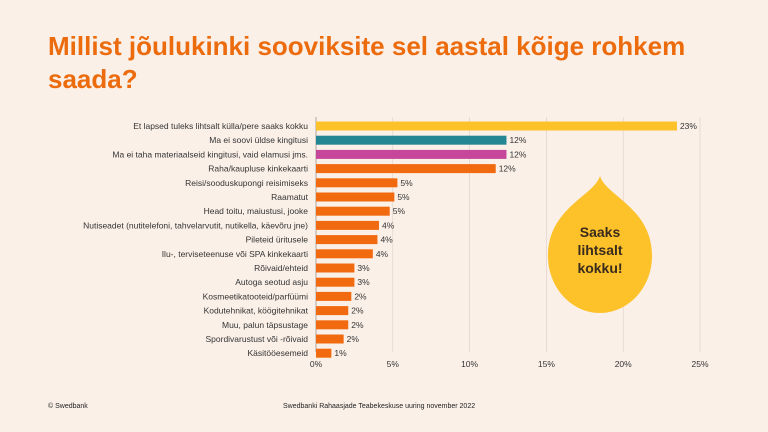  I want to click on category-label: Käsitööesemeid, so click(278, 353).